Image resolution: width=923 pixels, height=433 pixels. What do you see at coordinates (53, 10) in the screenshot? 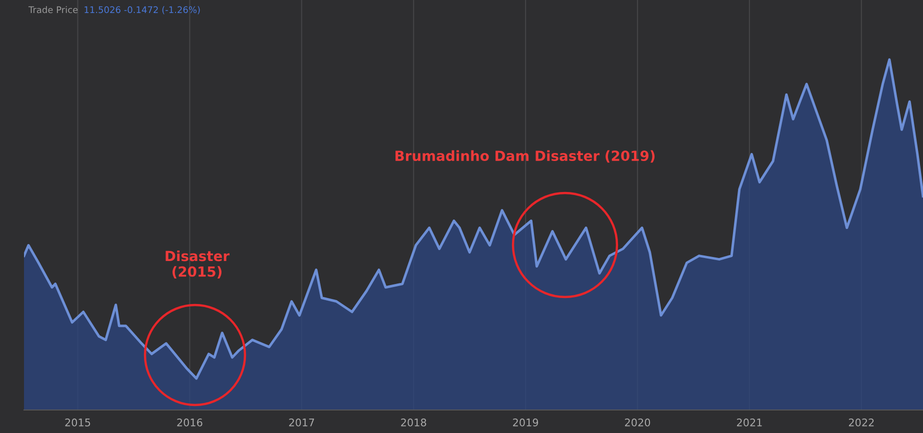
I see `text: Trade Price` at bounding box center [53, 10].